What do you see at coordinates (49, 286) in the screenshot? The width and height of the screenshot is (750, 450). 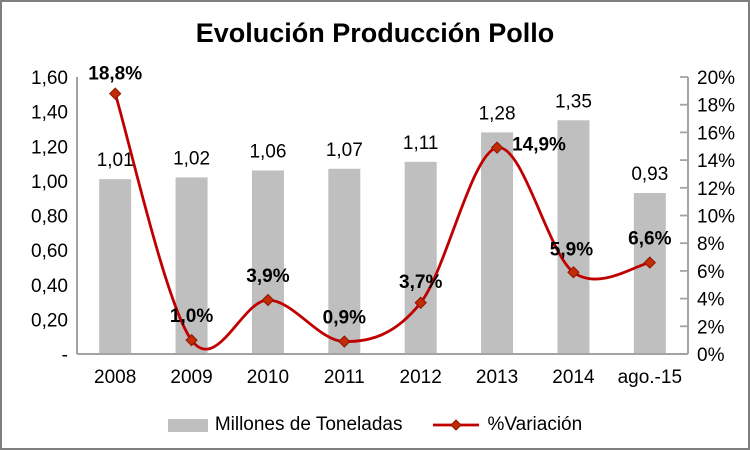 I see `left-axis-tick-label: 0,40` at bounding box center [49, 286].